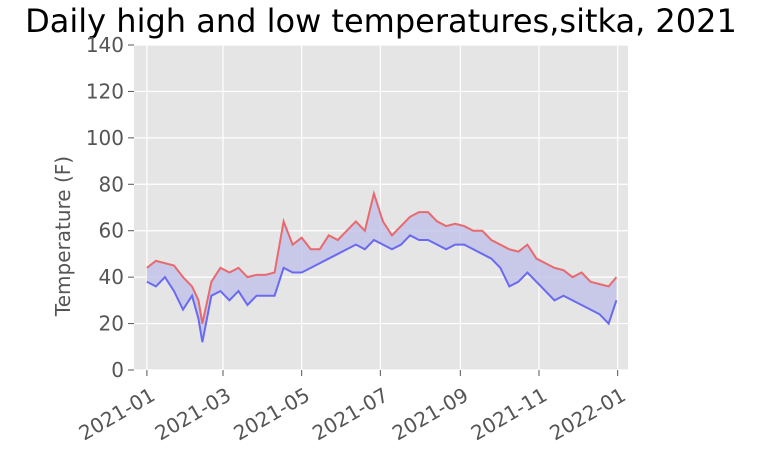 Image resolution: width=762 pixels, height=454 pixels. What do you see at coordinates (117, 414) in the screenshot?
I see `x-tick-label: 2021-01` at bounding box center [117, 414].